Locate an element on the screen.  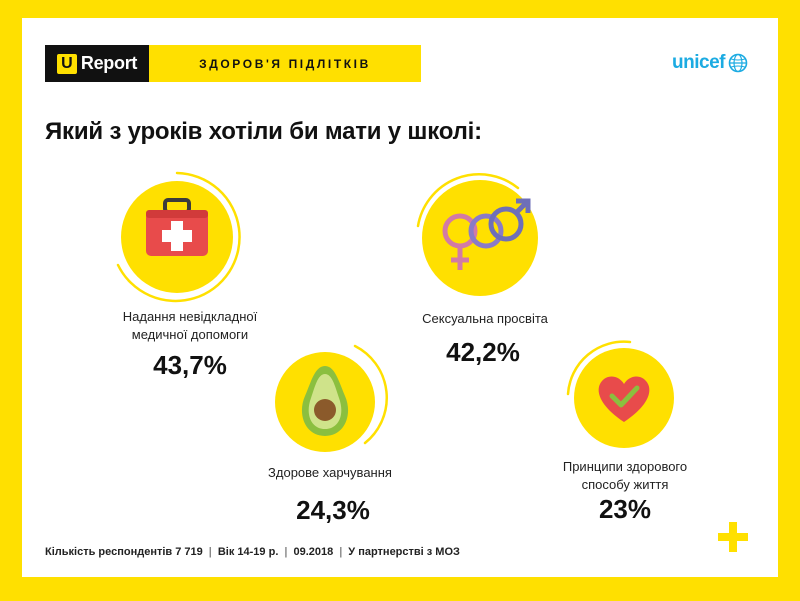
unicef-logo: unicef is located at coordinates (710, 63).